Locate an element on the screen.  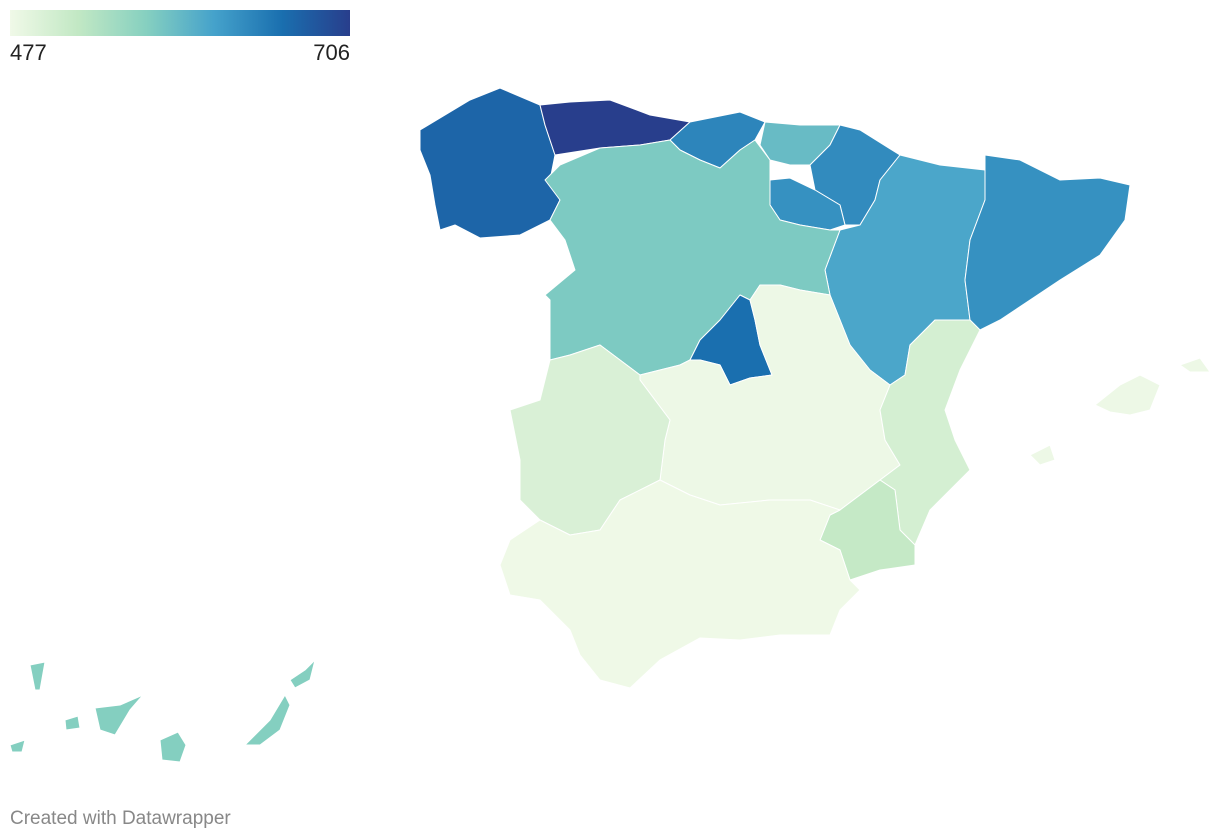
legend-min: 477 is located at coordinates (28, 52).